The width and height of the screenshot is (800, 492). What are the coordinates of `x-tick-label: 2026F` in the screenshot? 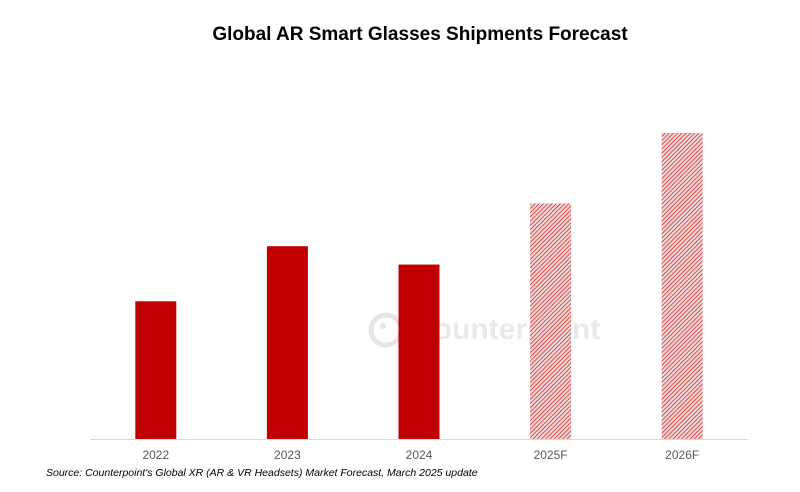 It's located at (682, 455).